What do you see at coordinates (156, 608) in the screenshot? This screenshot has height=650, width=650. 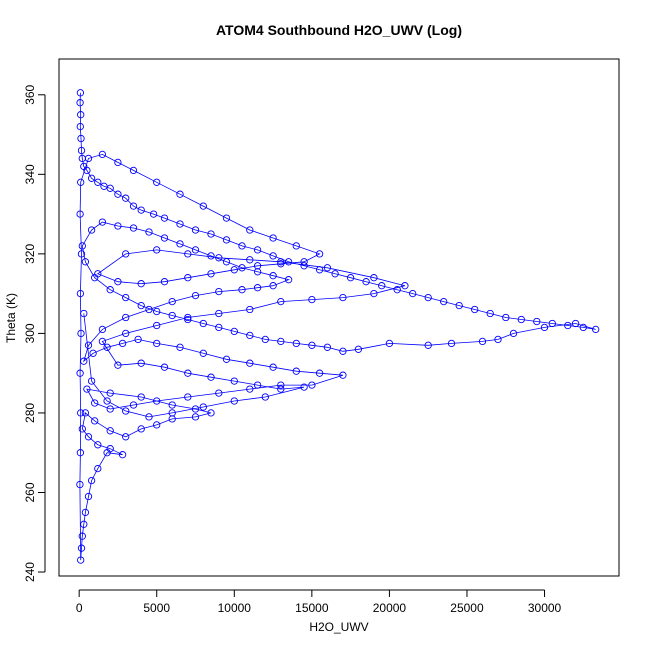 I see `x-tick-label: 5000` at bounding box center [156, 608].